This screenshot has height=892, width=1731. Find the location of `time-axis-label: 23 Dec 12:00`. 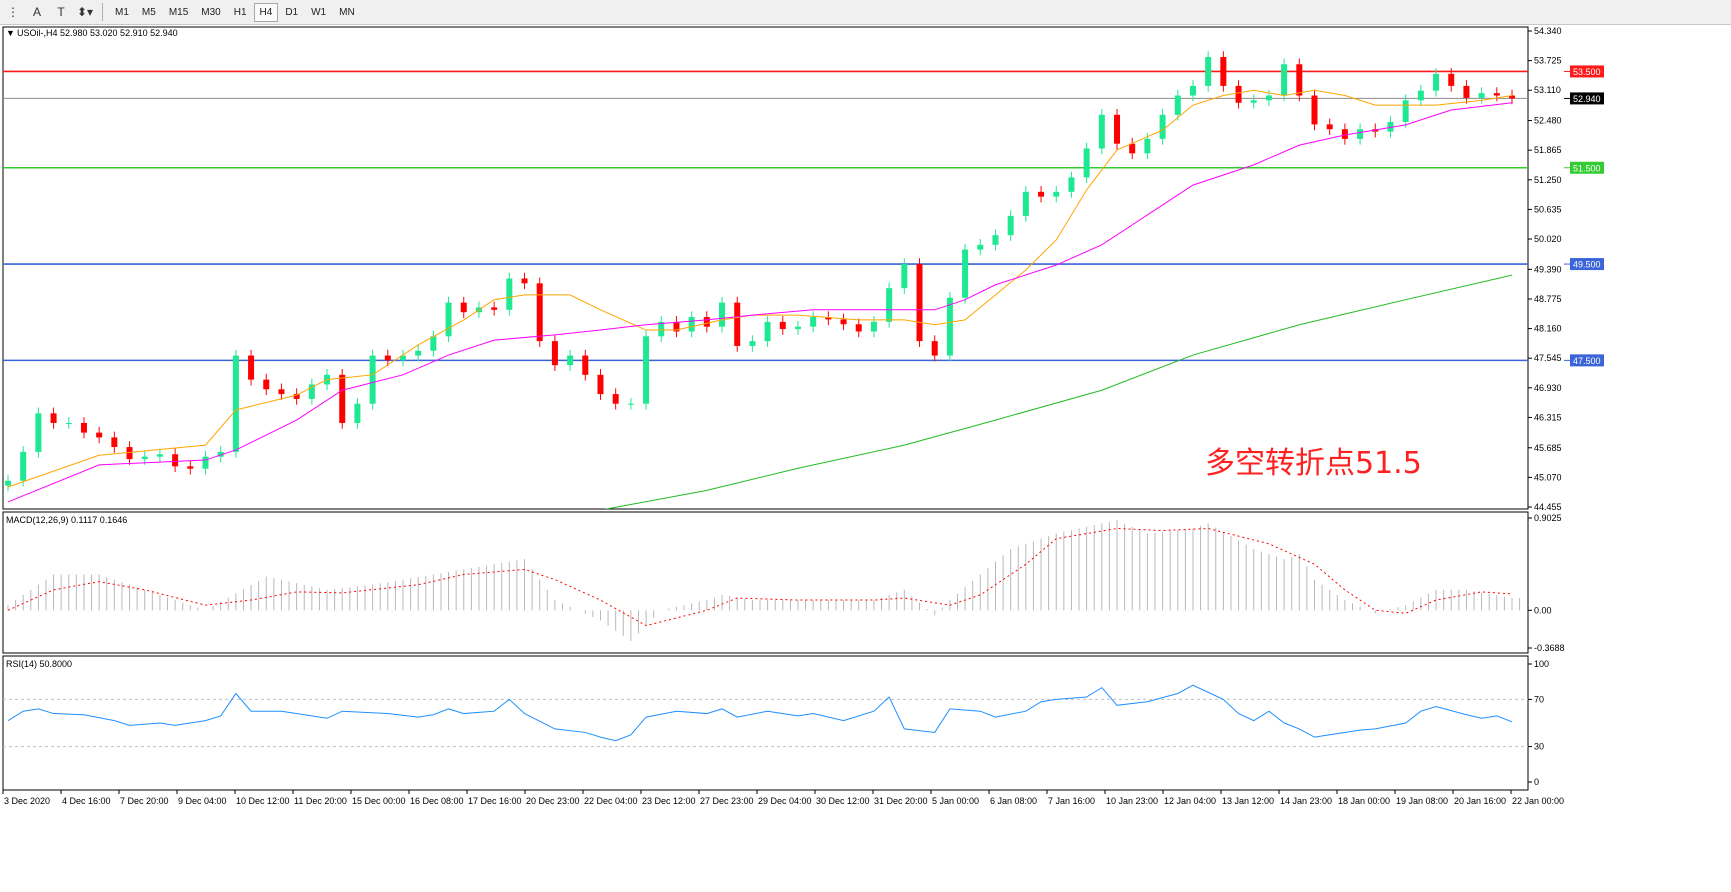

time-axis-label: 23 Dec 12:00 is located at coordinates (669, 801).